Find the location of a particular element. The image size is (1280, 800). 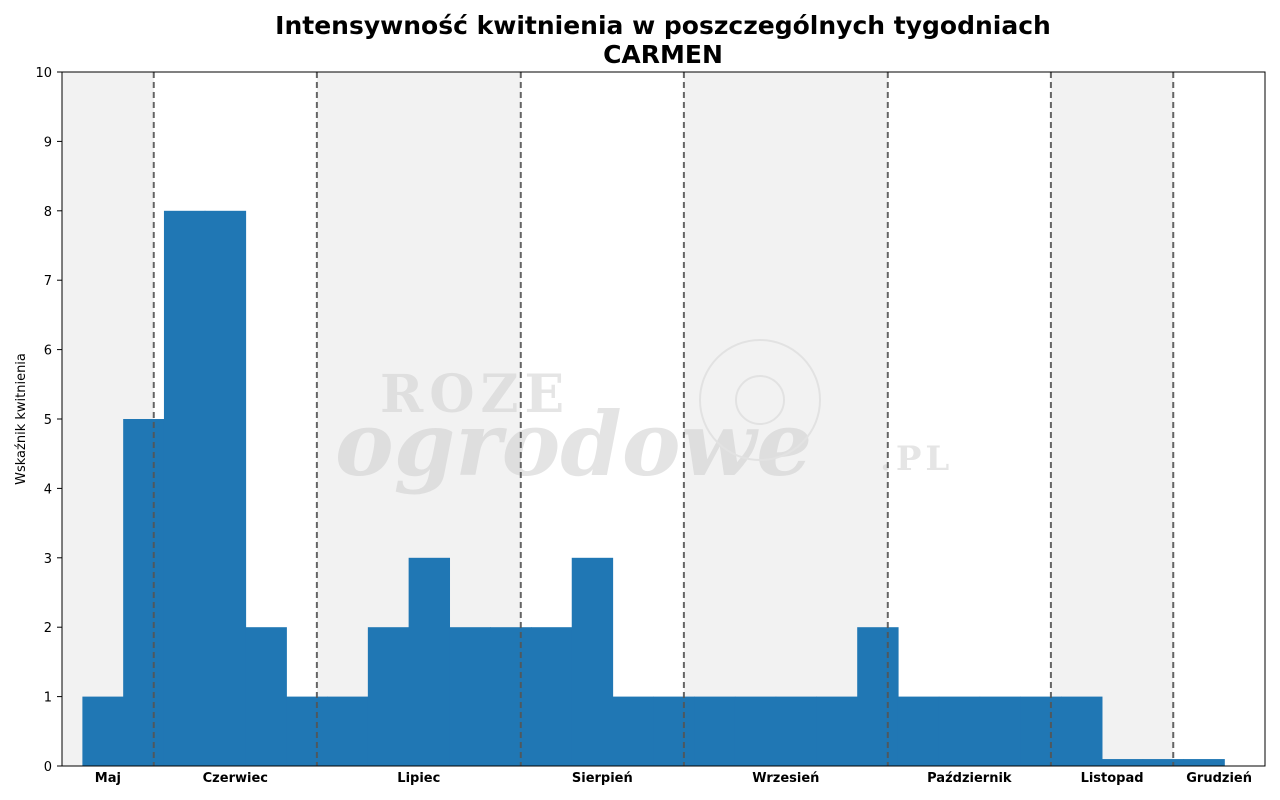

watermark-flower-icon is located at coordinates (760, 400).